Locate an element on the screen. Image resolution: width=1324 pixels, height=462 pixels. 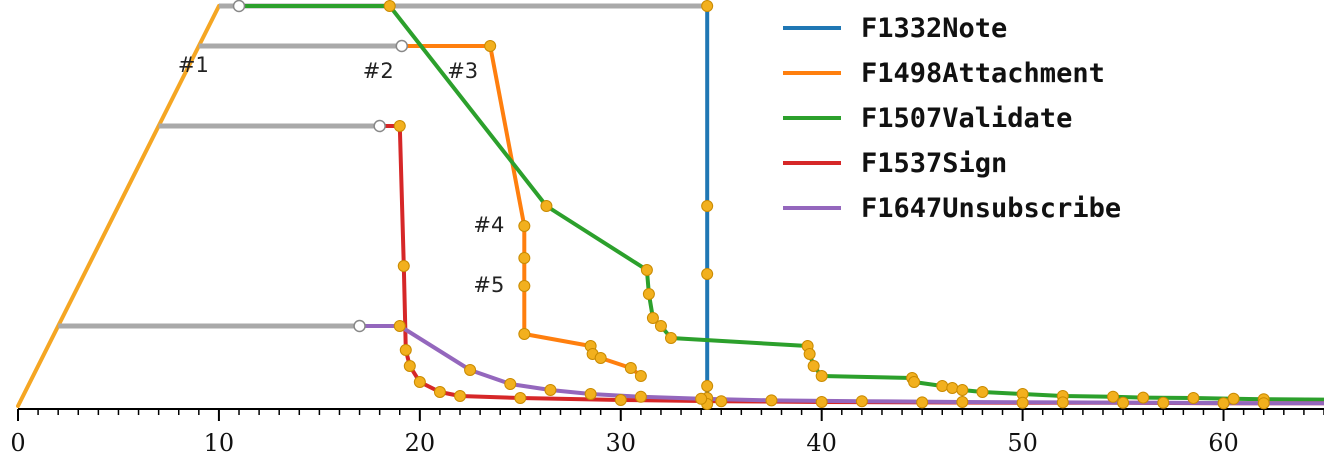
annotation-label: #3 is located at coordinates (462, 71).